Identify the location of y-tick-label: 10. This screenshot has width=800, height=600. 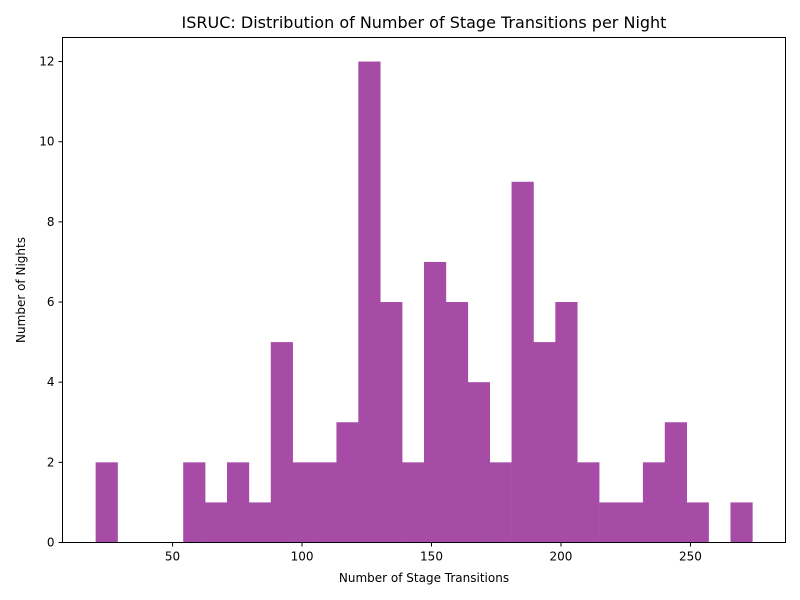
(46, 142).